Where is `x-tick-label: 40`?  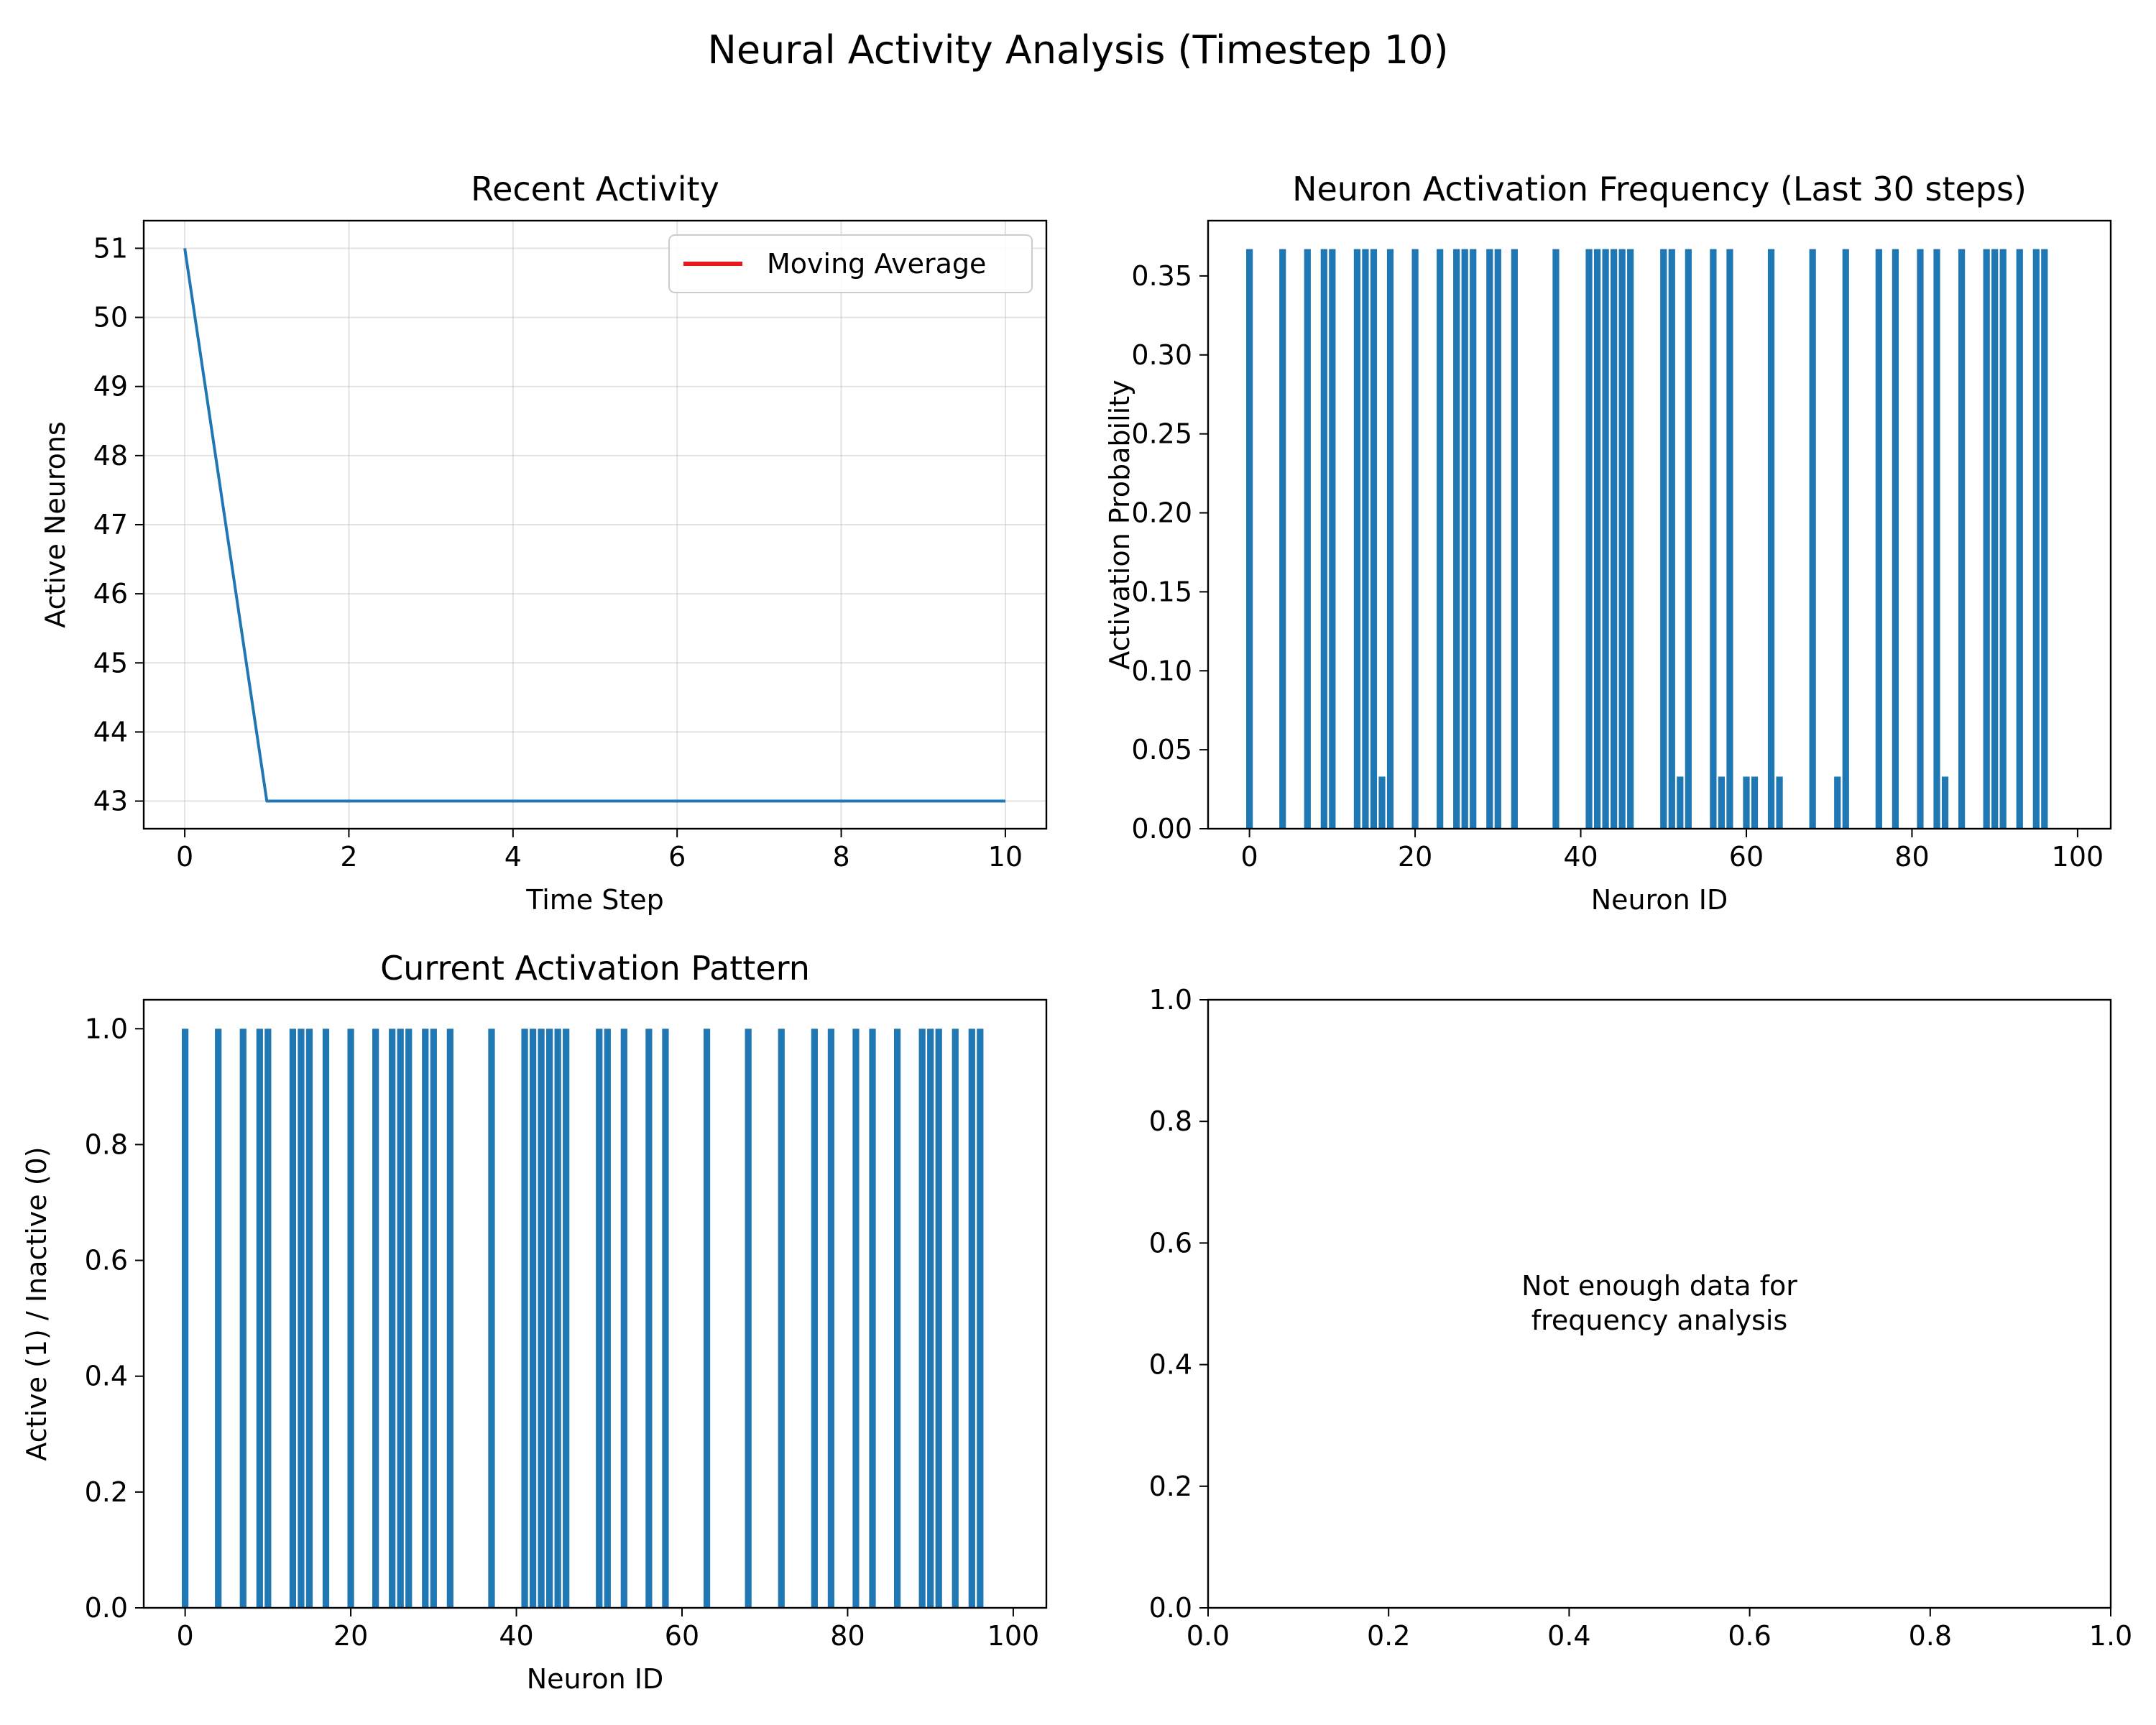 x-tick-label: 40 is located at coordinates (516, 1636).